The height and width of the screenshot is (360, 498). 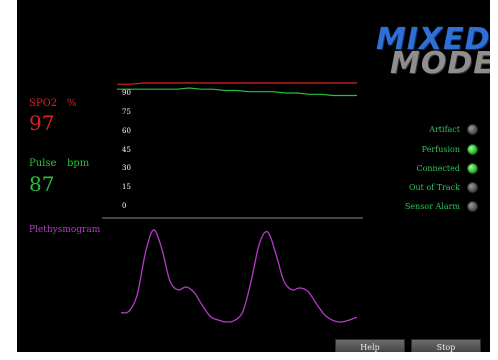 What do you see at coordinates (126, 168) in the screenshot?
I see `tick-label: 30` at bounding box center [126, 168].